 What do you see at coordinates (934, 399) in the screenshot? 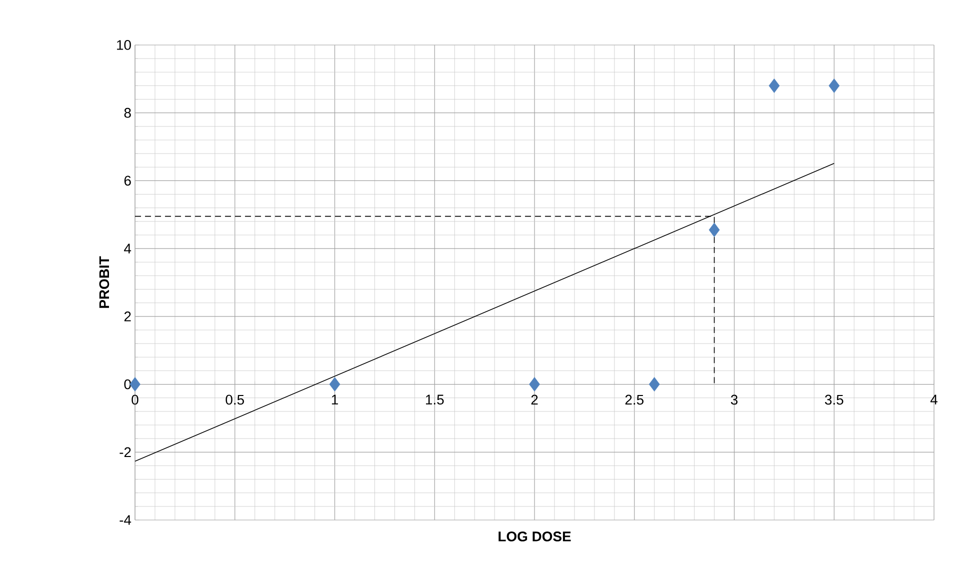
I see `x-tick-label: 4` at bounding box center [934, 399].